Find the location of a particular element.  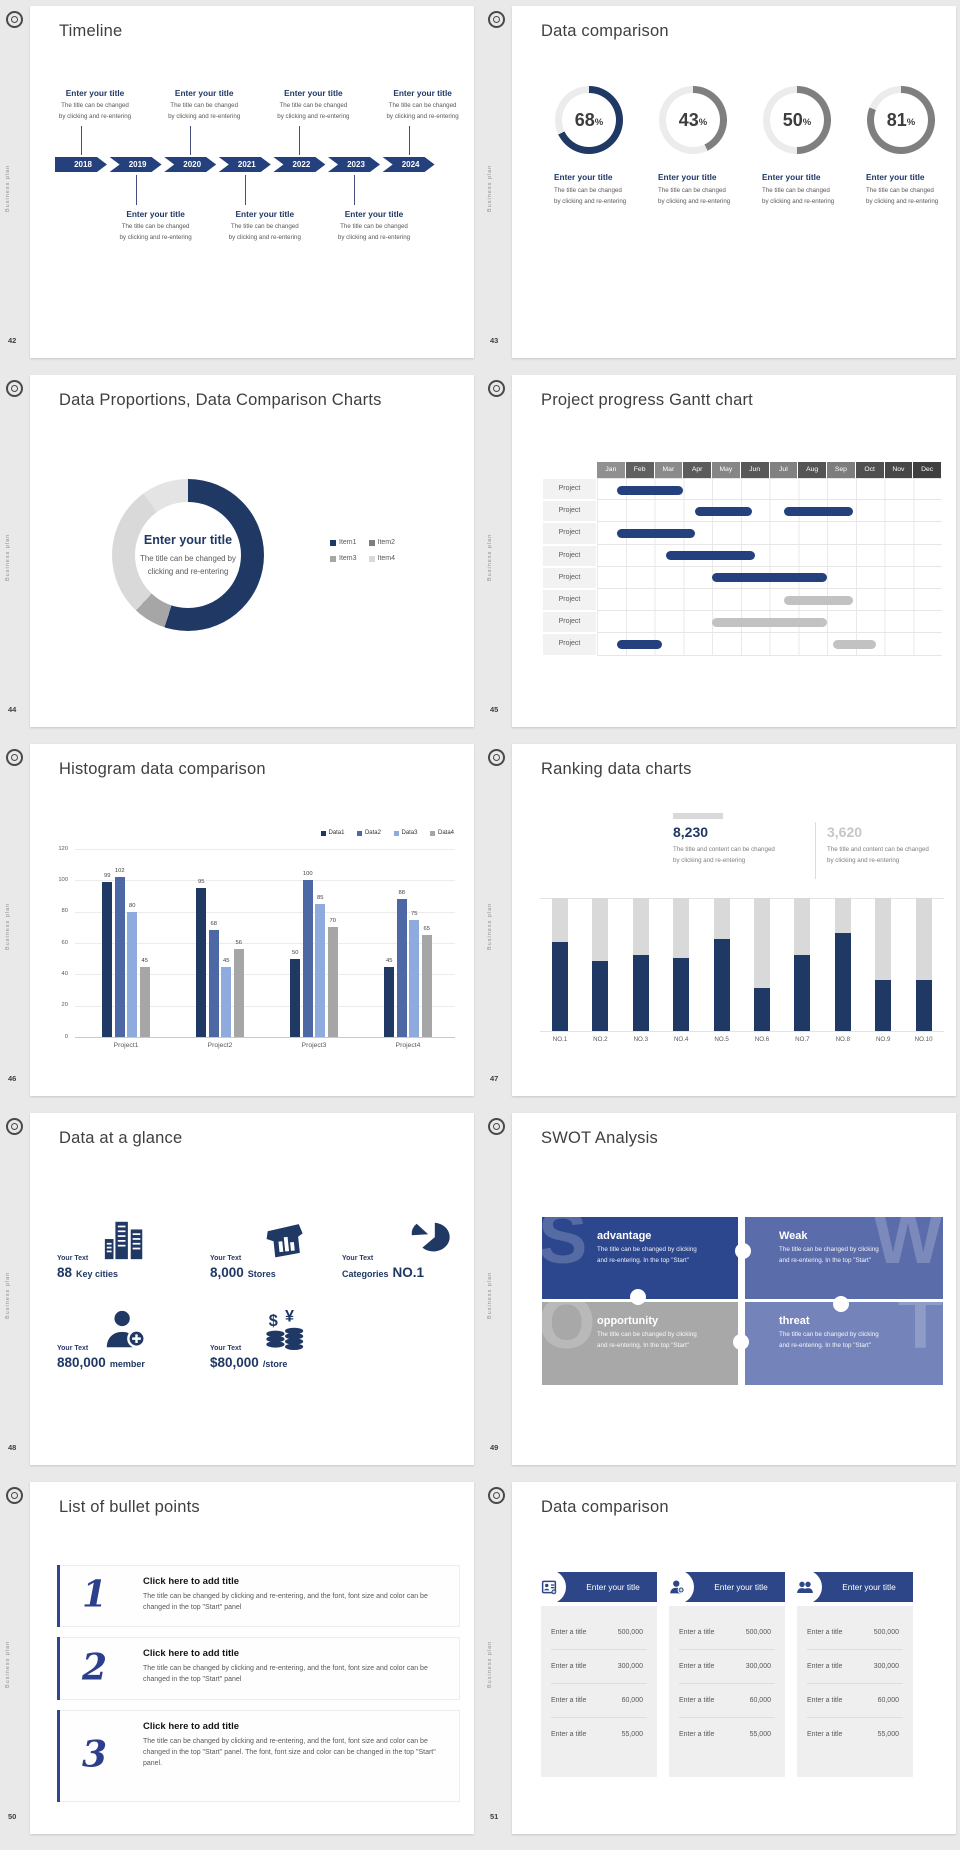

progress-ring: 81% is located at coordinates (901, 120).